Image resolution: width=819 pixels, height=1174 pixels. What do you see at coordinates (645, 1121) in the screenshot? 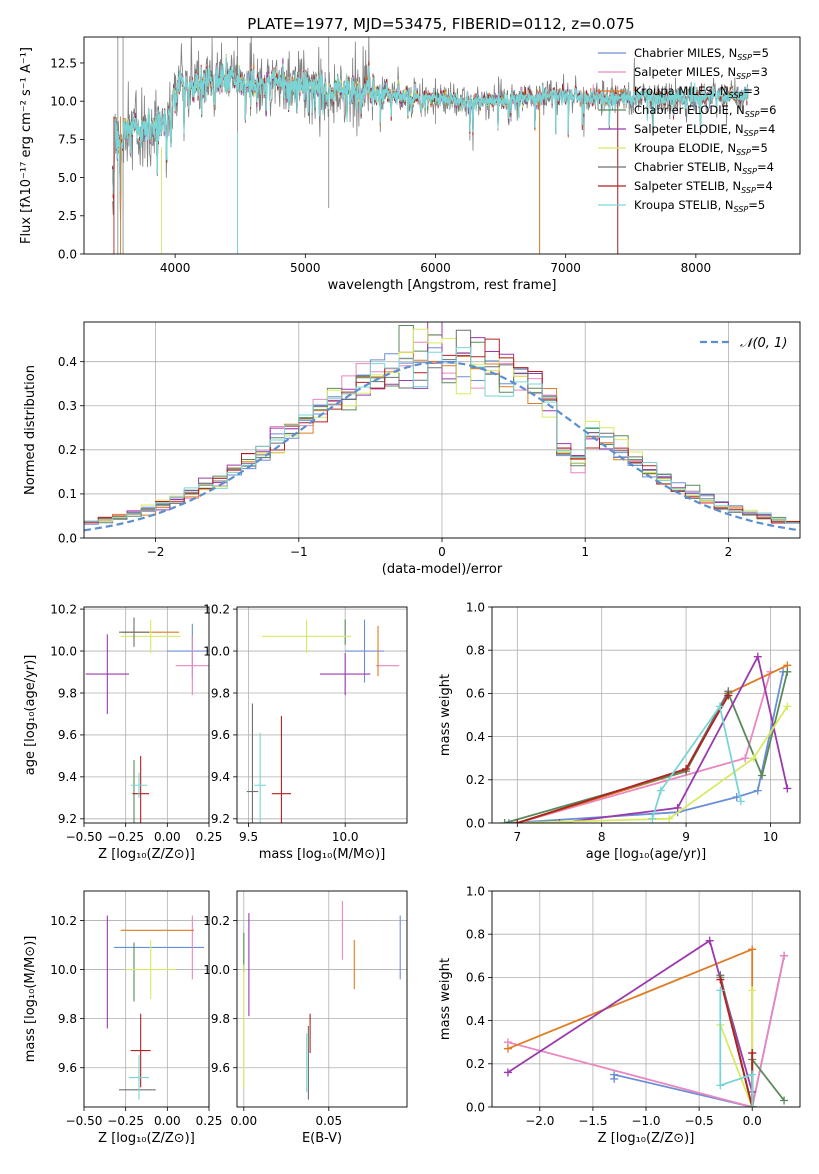
I see `weight-vs-z-xtick-label: −1.0` at bounding box center [645, 1121].